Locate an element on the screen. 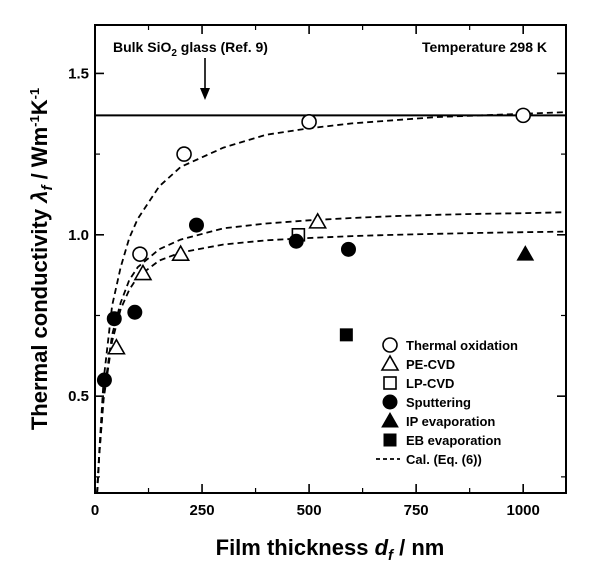  point-eb-evaporation is located at coordinates (346, 335).